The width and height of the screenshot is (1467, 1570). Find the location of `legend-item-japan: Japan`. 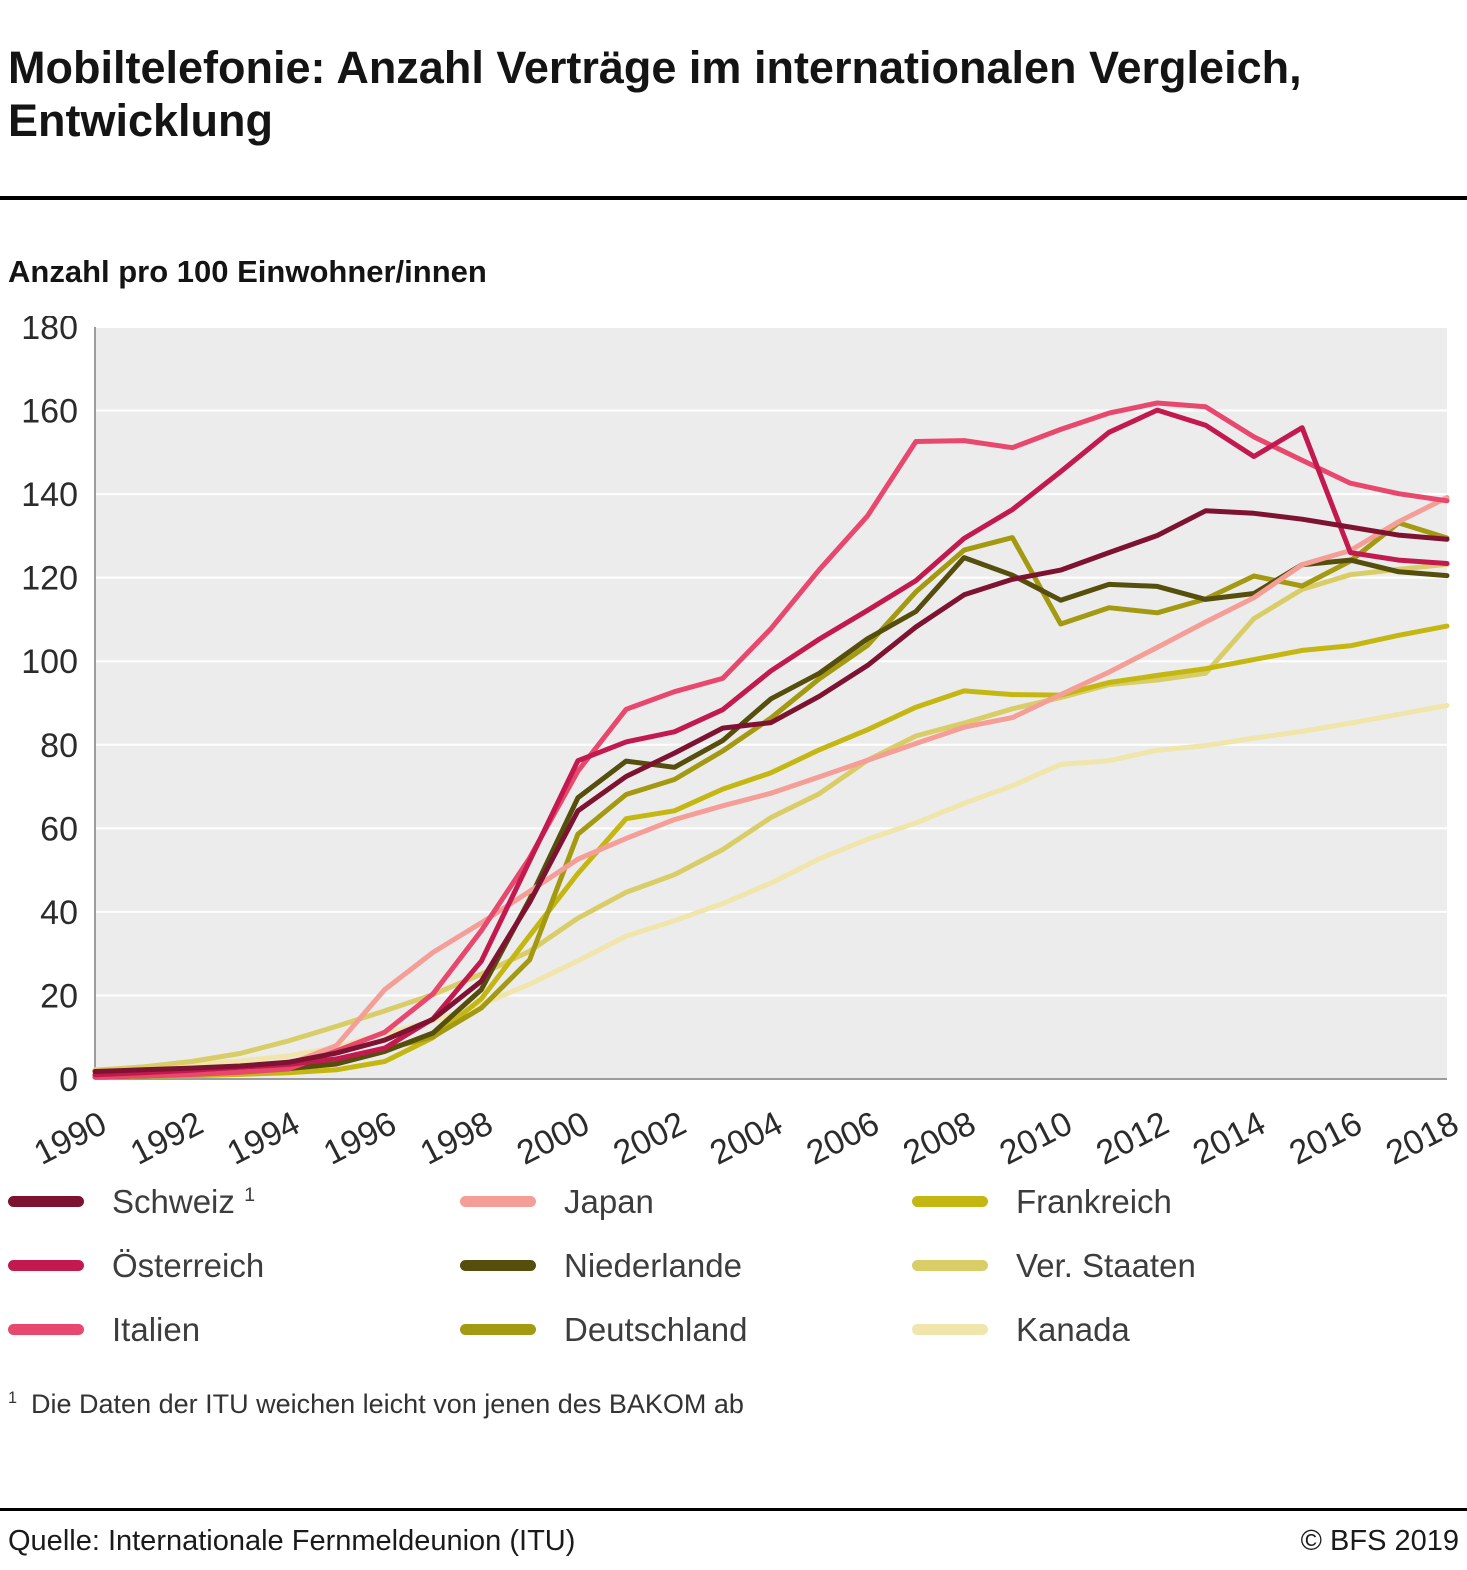

legend-item-japan: Japan is located at coordinates (686, 1202).